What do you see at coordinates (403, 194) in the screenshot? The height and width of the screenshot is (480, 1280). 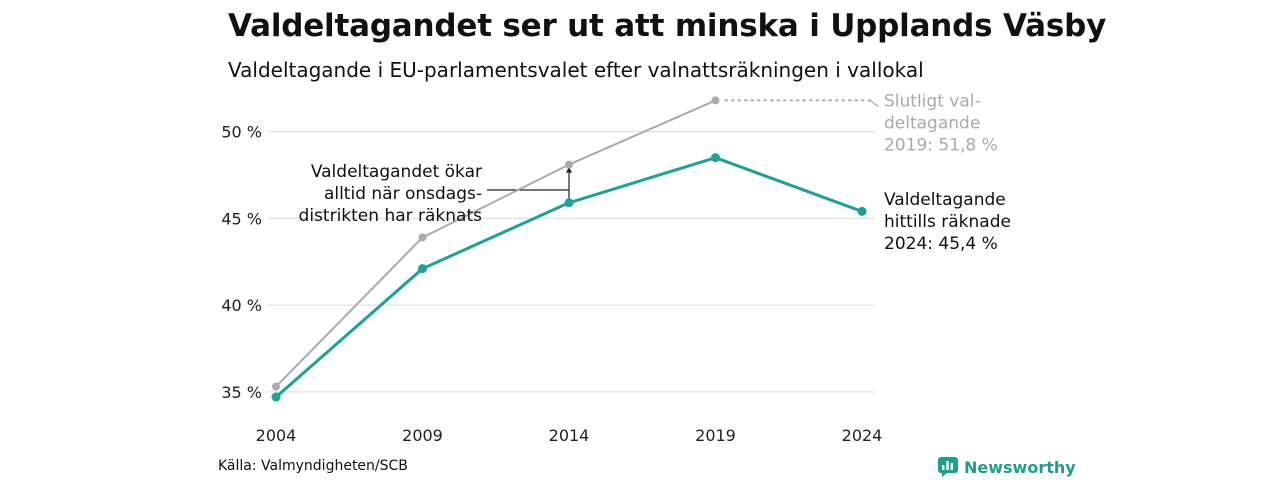 I see `annotation-wednesday-note: alltid när onsdags-` at bounding box center [403, 194].